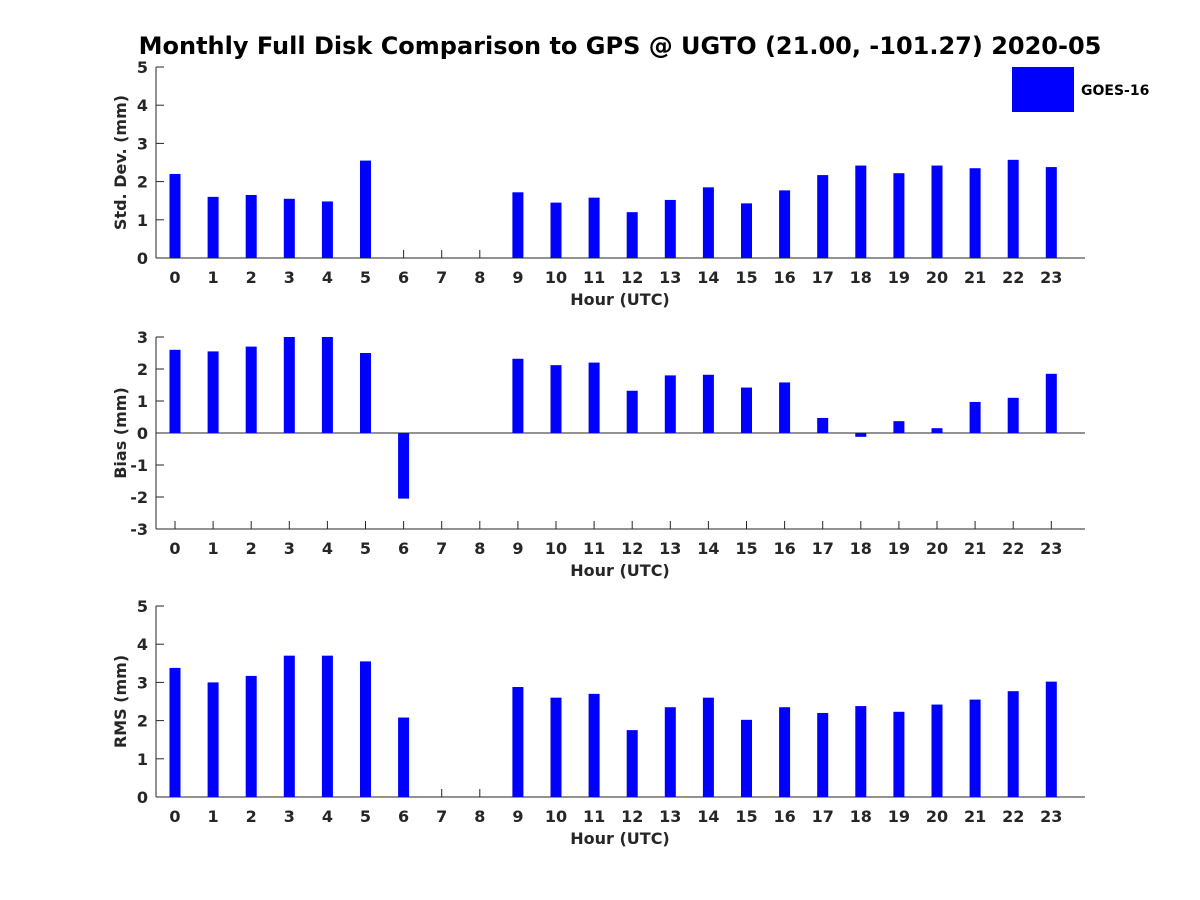 Image resolution: width=1200 pixels, height=900 pixels. I want to click on legend: GOES-16, so click(1080, 89).